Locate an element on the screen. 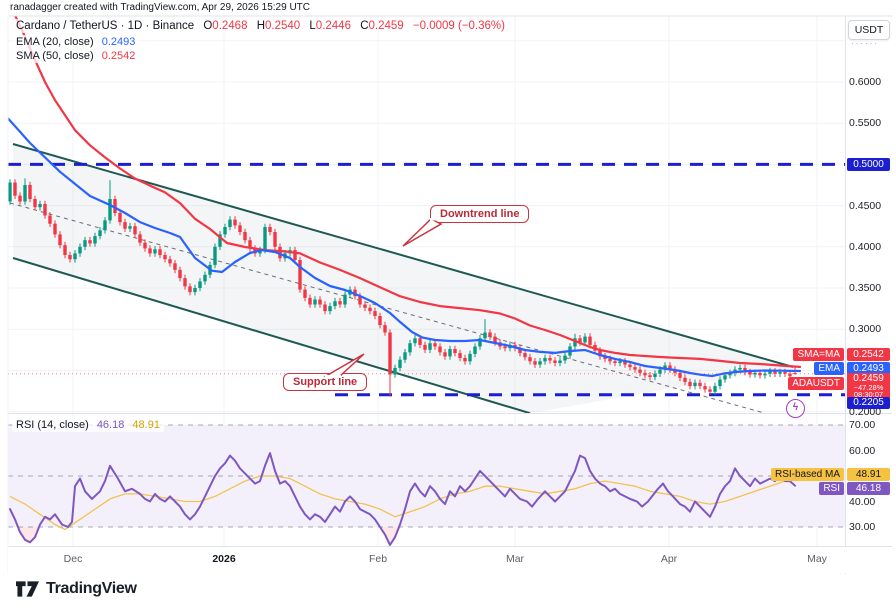 This screenshot has width=896, height=609. rsi-axis-tick: 40.00 is located at coordinates (862, 501).